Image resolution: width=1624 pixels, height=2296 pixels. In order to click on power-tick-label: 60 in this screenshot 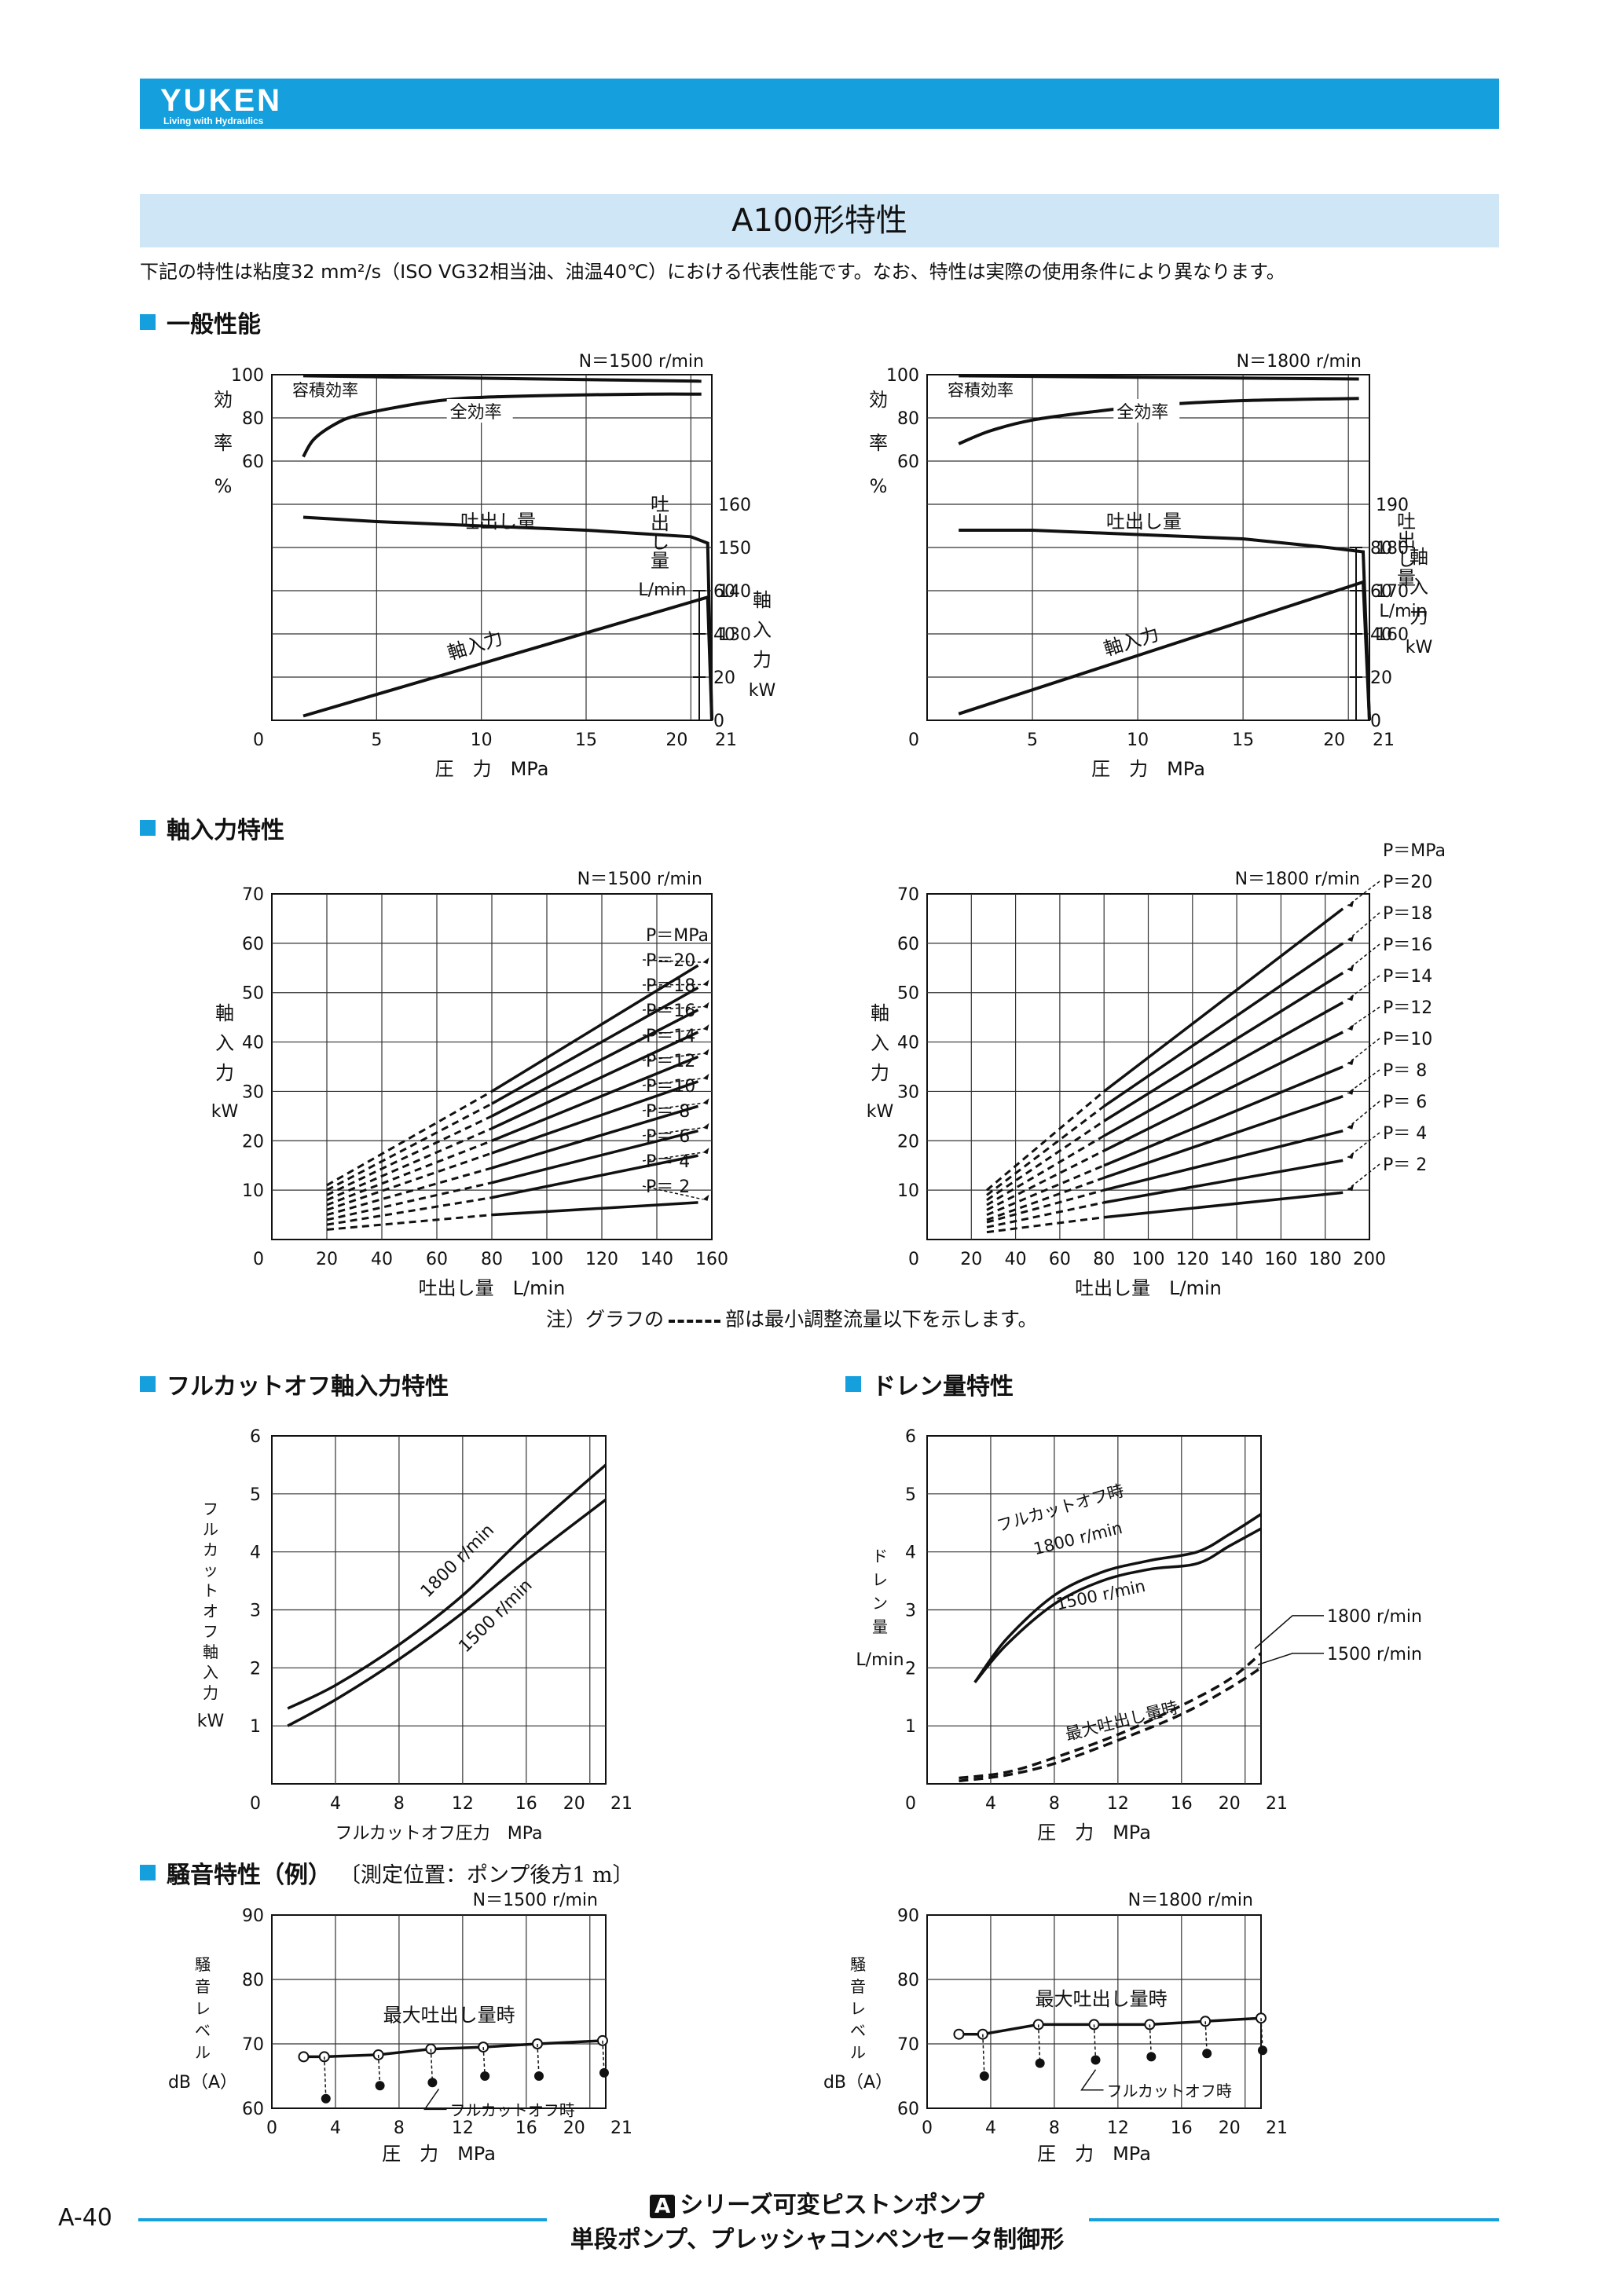, I will do `click(1381, 592)`.